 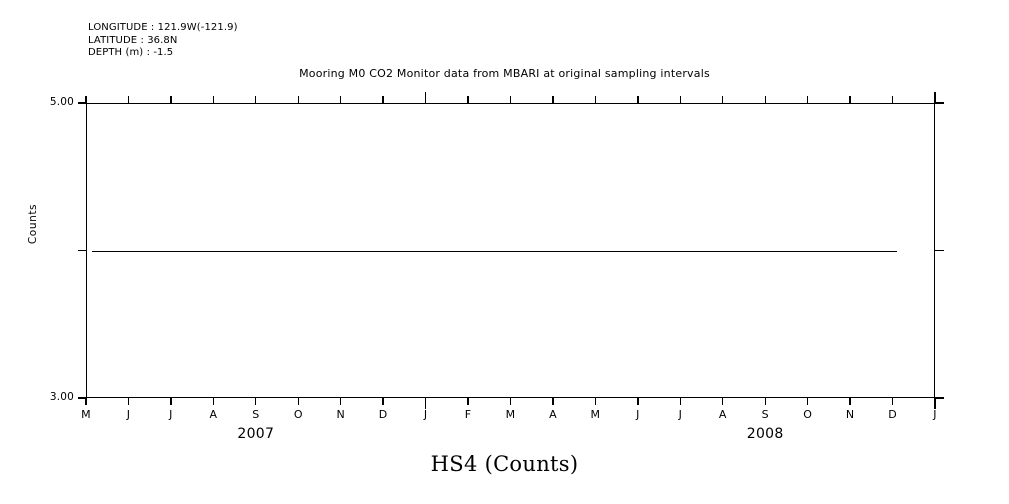 What do you see at coordinates (131, 52) in the screenshot?
I see `depth-text: DEPTH (m) : -1.5` at bounding box center [131, 52].